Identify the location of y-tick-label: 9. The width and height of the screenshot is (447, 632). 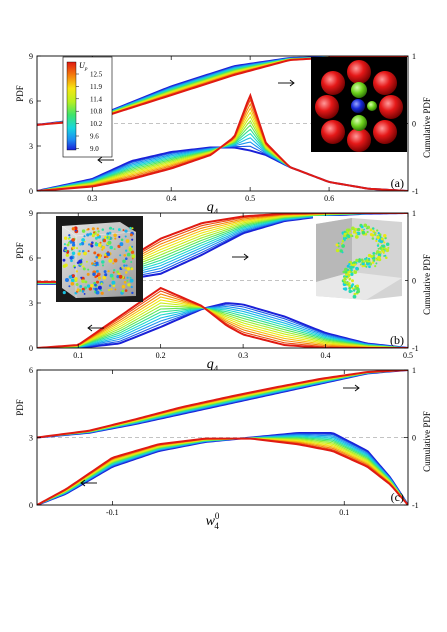
(31, 56).